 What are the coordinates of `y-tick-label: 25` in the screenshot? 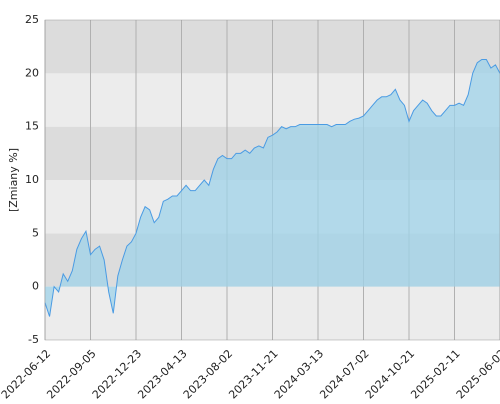 It's located at (32, 19).